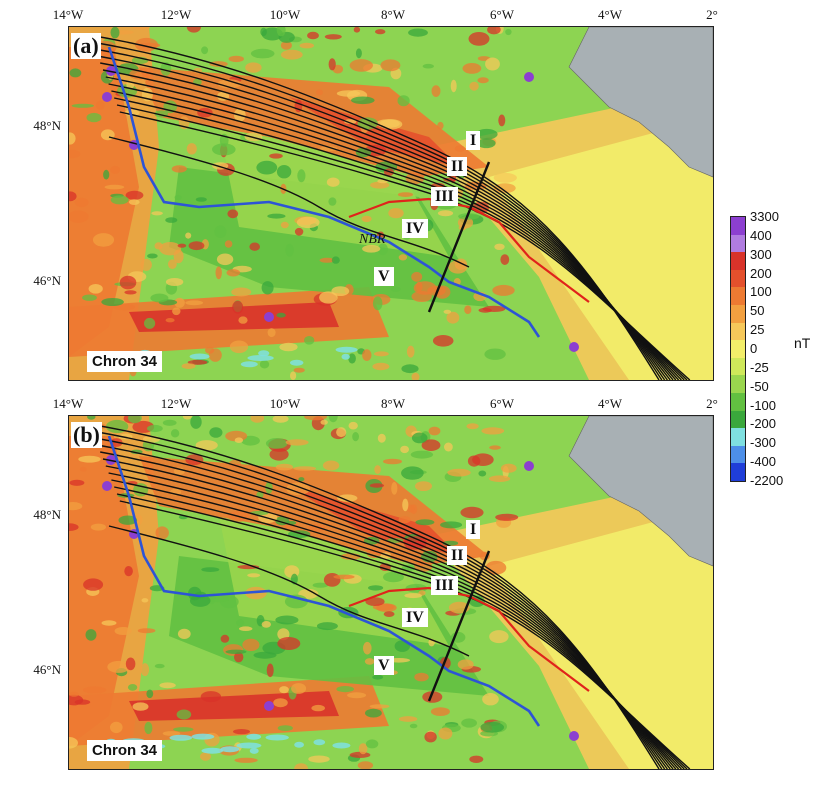 The image size is (819, 796). I want to click on colorbar-tick: -300, so click(763, 443).